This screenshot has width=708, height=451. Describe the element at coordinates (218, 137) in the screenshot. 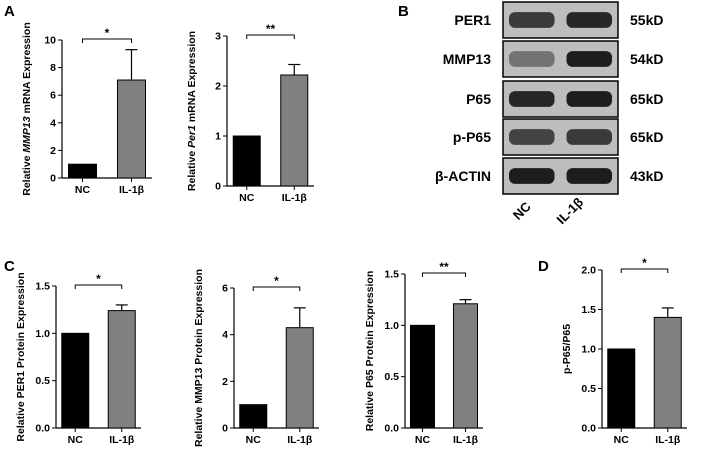

I see `y-tick-label: 1` at that location.